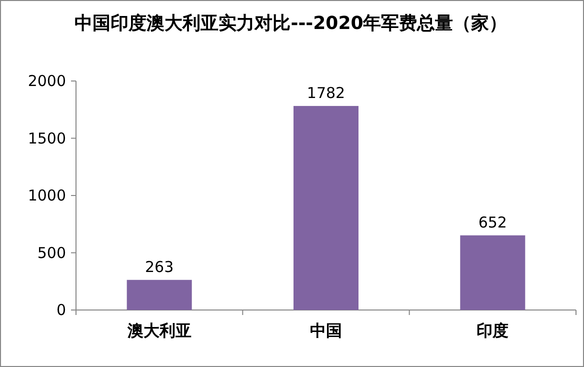 The height and width of the screenshot is (367, 584). Describe the element at coordinates (47, 195) in the screenshot. I see `y-tick-label: 1000` at that location.